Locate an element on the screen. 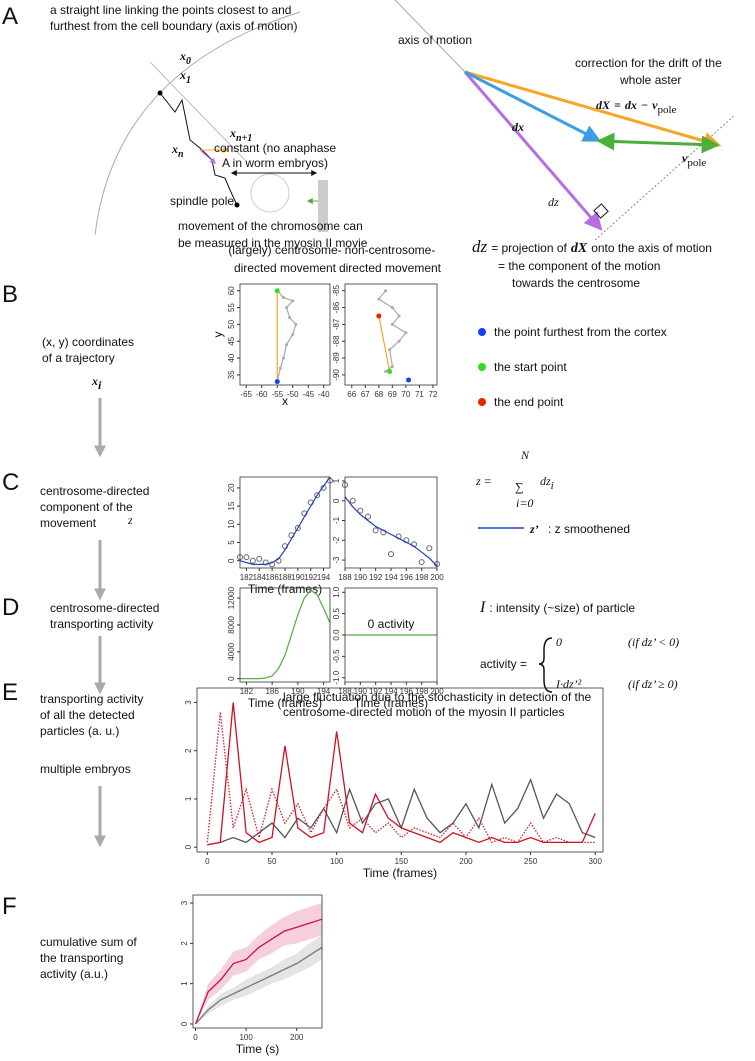 The image size is (755, 1061). y-tick-label: -1 is located at coordinates (336, 520).